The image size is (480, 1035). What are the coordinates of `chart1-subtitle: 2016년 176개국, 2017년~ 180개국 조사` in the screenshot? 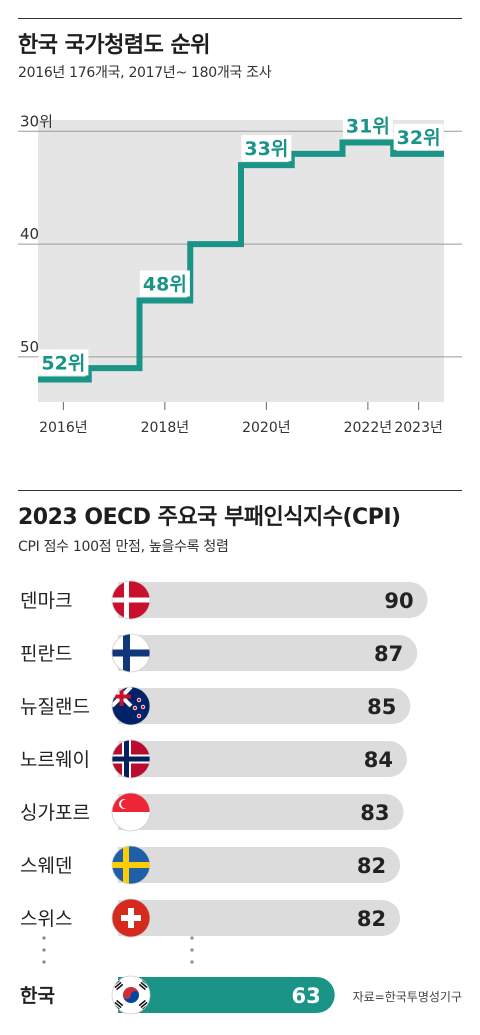 It's located at (145, 73).